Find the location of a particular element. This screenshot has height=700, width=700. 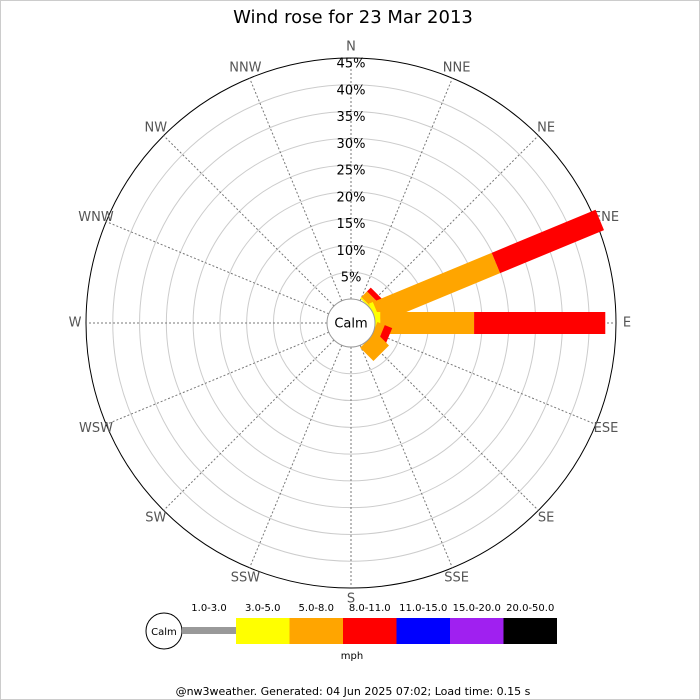

direction-label: E is located at coordinates (627, 323).